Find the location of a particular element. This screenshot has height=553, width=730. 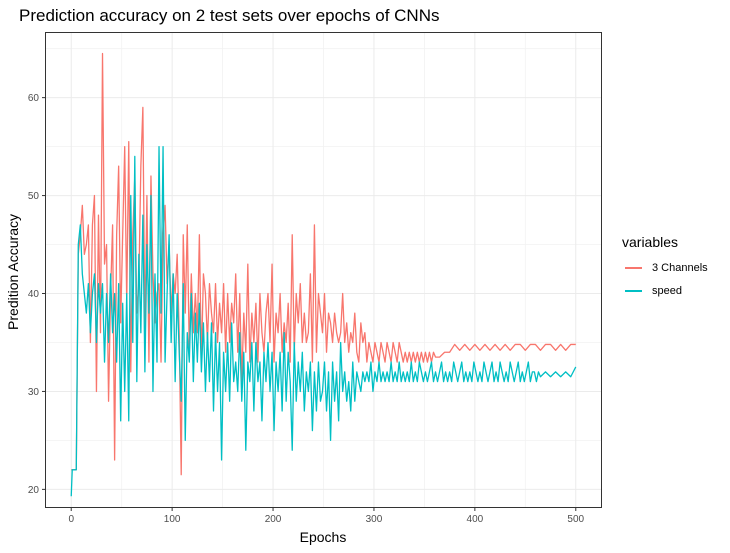

y-tick-label: 60 is located at coordinates (34, 98).